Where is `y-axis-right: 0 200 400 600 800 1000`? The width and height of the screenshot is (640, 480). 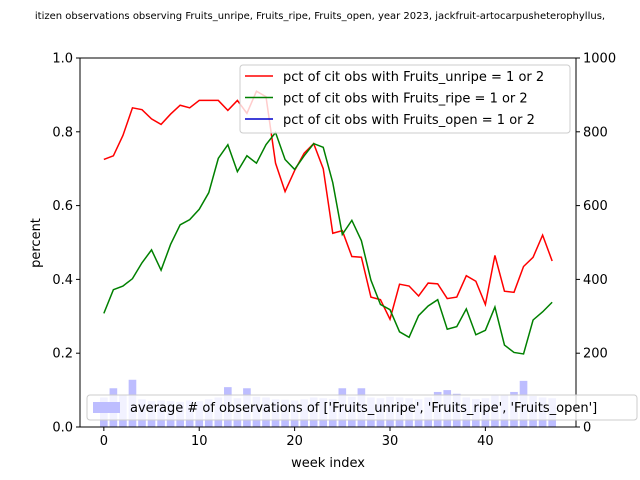 y-axis-right: 0 200 400 600 800 1000 is located at coordinates (596, 244).